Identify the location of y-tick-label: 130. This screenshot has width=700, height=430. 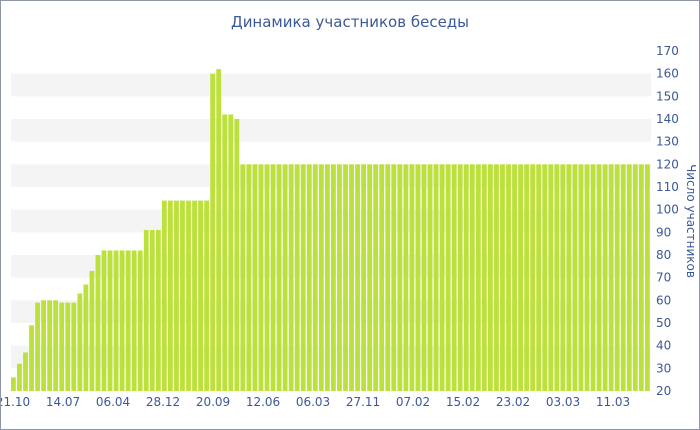
(667, 142).